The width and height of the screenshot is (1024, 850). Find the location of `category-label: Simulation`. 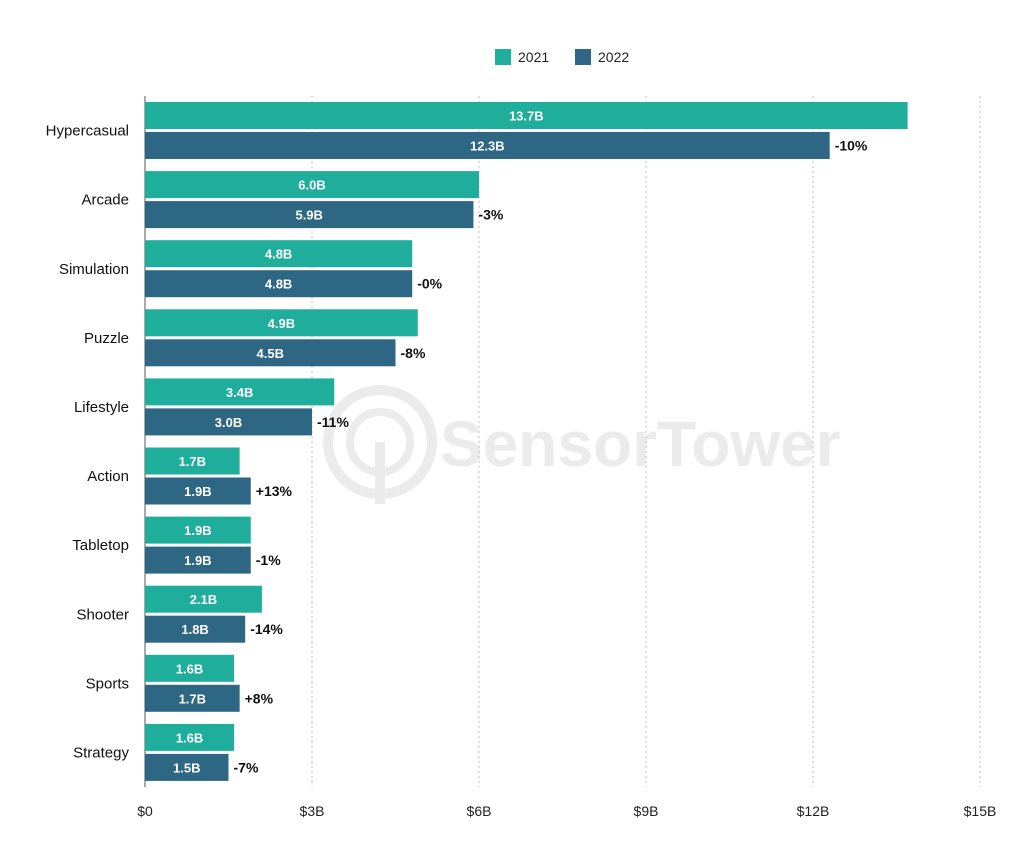

category-label: Simulation is located at coordinates (94, 269).